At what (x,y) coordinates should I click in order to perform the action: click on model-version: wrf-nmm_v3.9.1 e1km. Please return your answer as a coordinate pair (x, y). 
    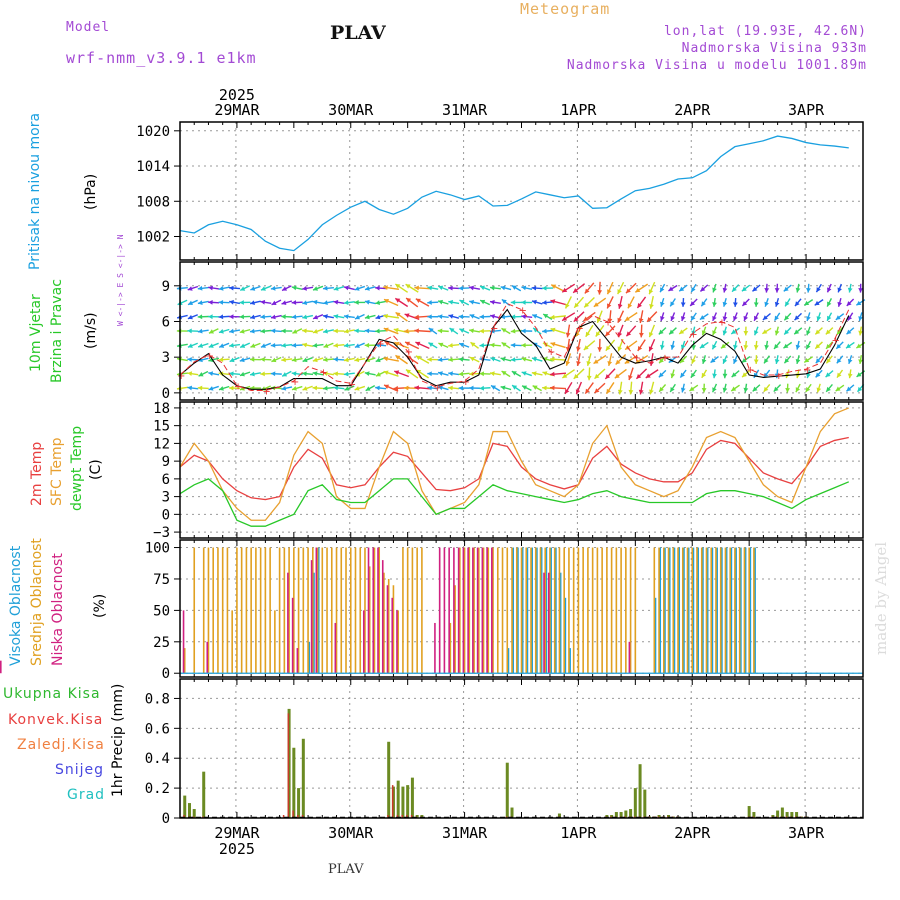
    Looking at the image, I should click on (161, 58).